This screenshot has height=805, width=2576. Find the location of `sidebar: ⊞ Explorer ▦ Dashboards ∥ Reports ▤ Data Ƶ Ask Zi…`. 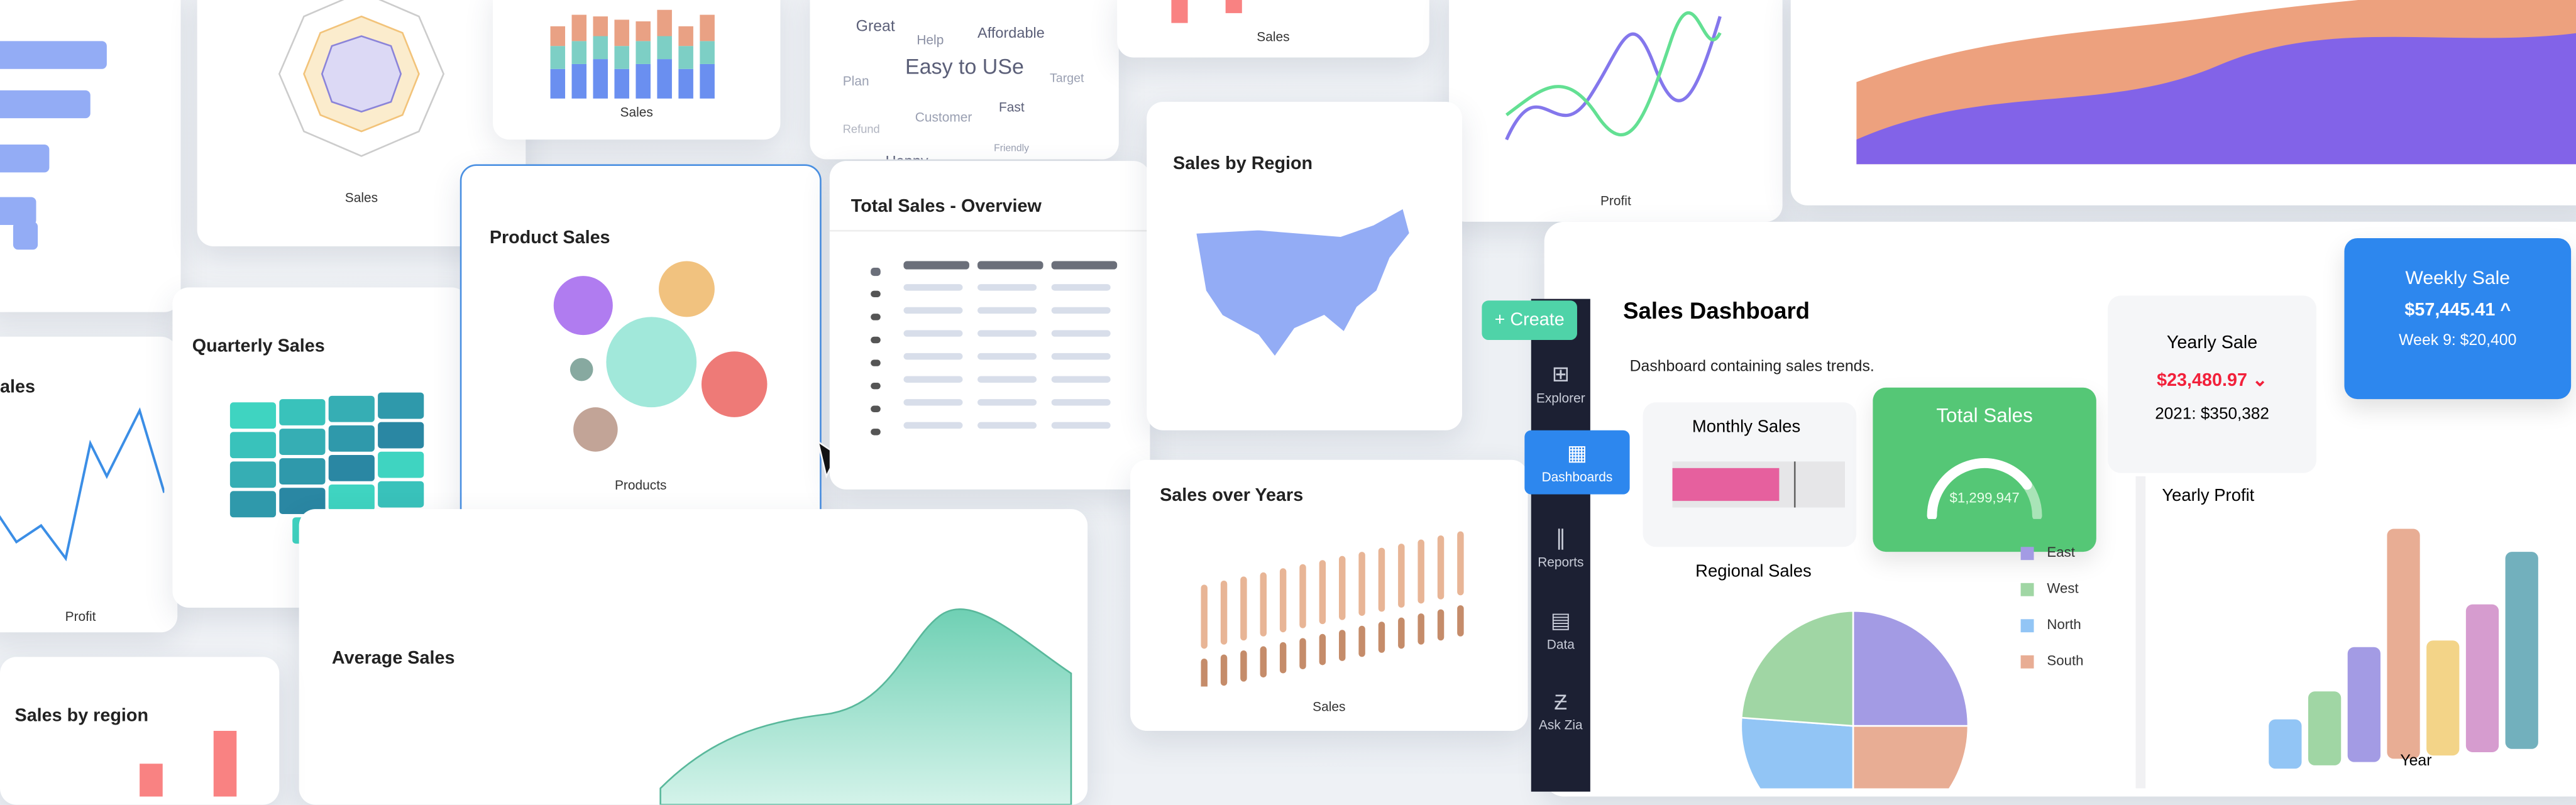

sidebar: ⊞ Explorer ▦ Dashboards ∥ Reports ▤ Data Ƶ Ask Zi… is located at coordinates (1577, 545).